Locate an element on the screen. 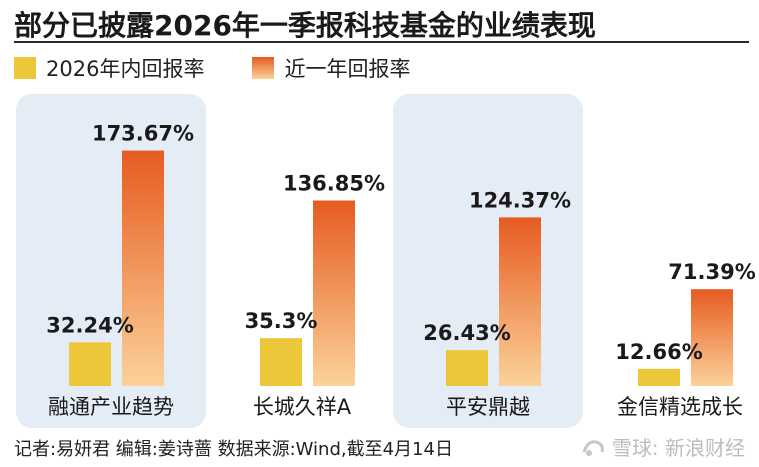  watermark: 雪球: 新浪财经 is located at coordinates (662, 446).